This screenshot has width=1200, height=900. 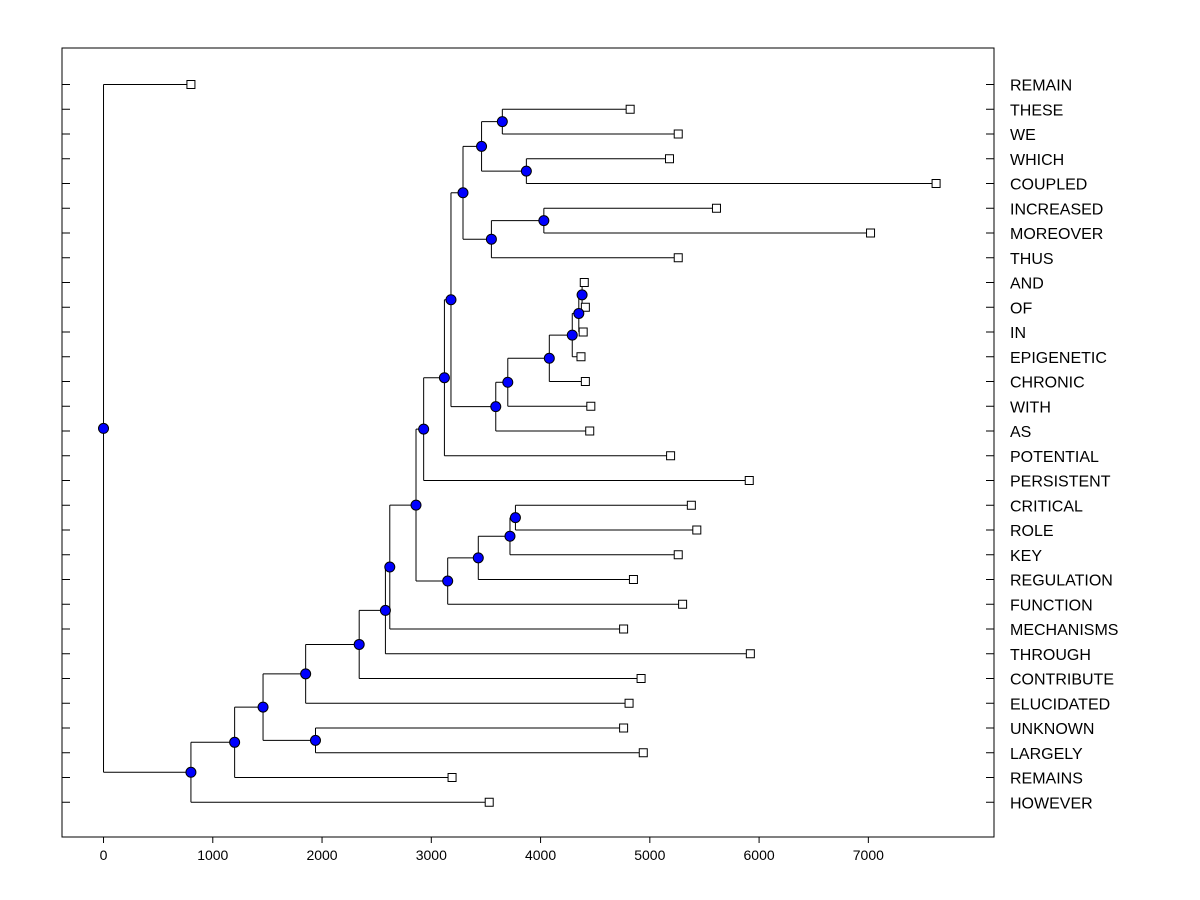 I want to click on x-tick-label: 0, so click(x=104, y=855).